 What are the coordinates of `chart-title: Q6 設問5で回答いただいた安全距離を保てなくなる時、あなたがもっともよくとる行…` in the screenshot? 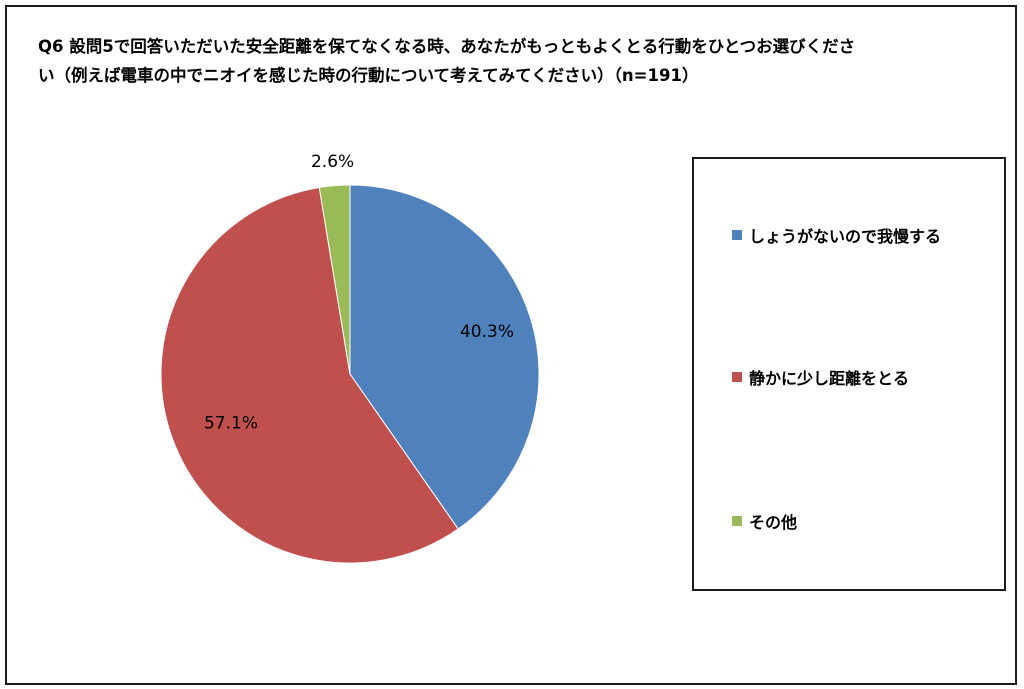 It's located at (447, 61).